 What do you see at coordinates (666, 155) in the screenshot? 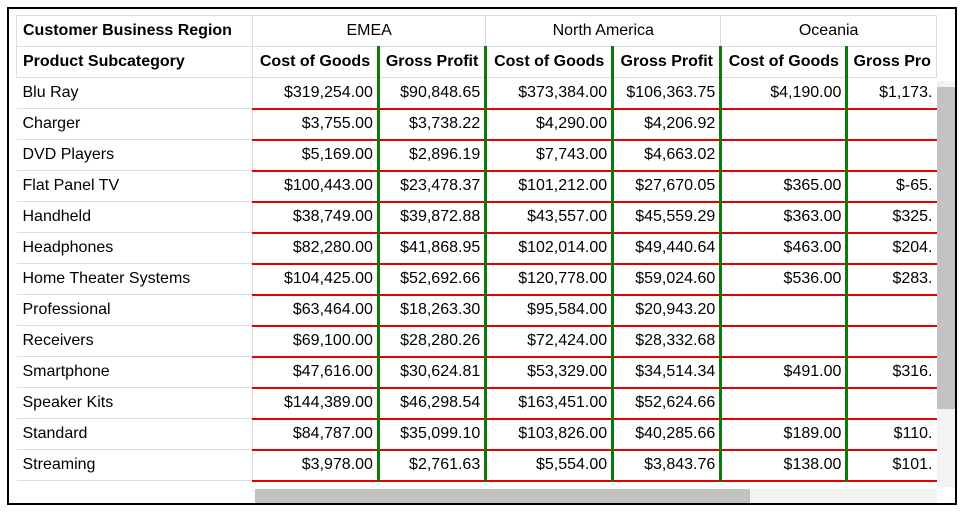
I see `value-cell: $4,663.02` at bounding box center [666, 155].